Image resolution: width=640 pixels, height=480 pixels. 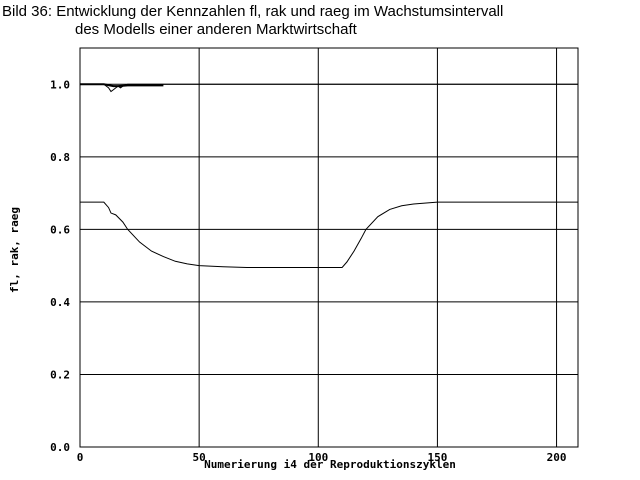 I want to click on y-tick-label: 1.0, so click(x=60, y=84).